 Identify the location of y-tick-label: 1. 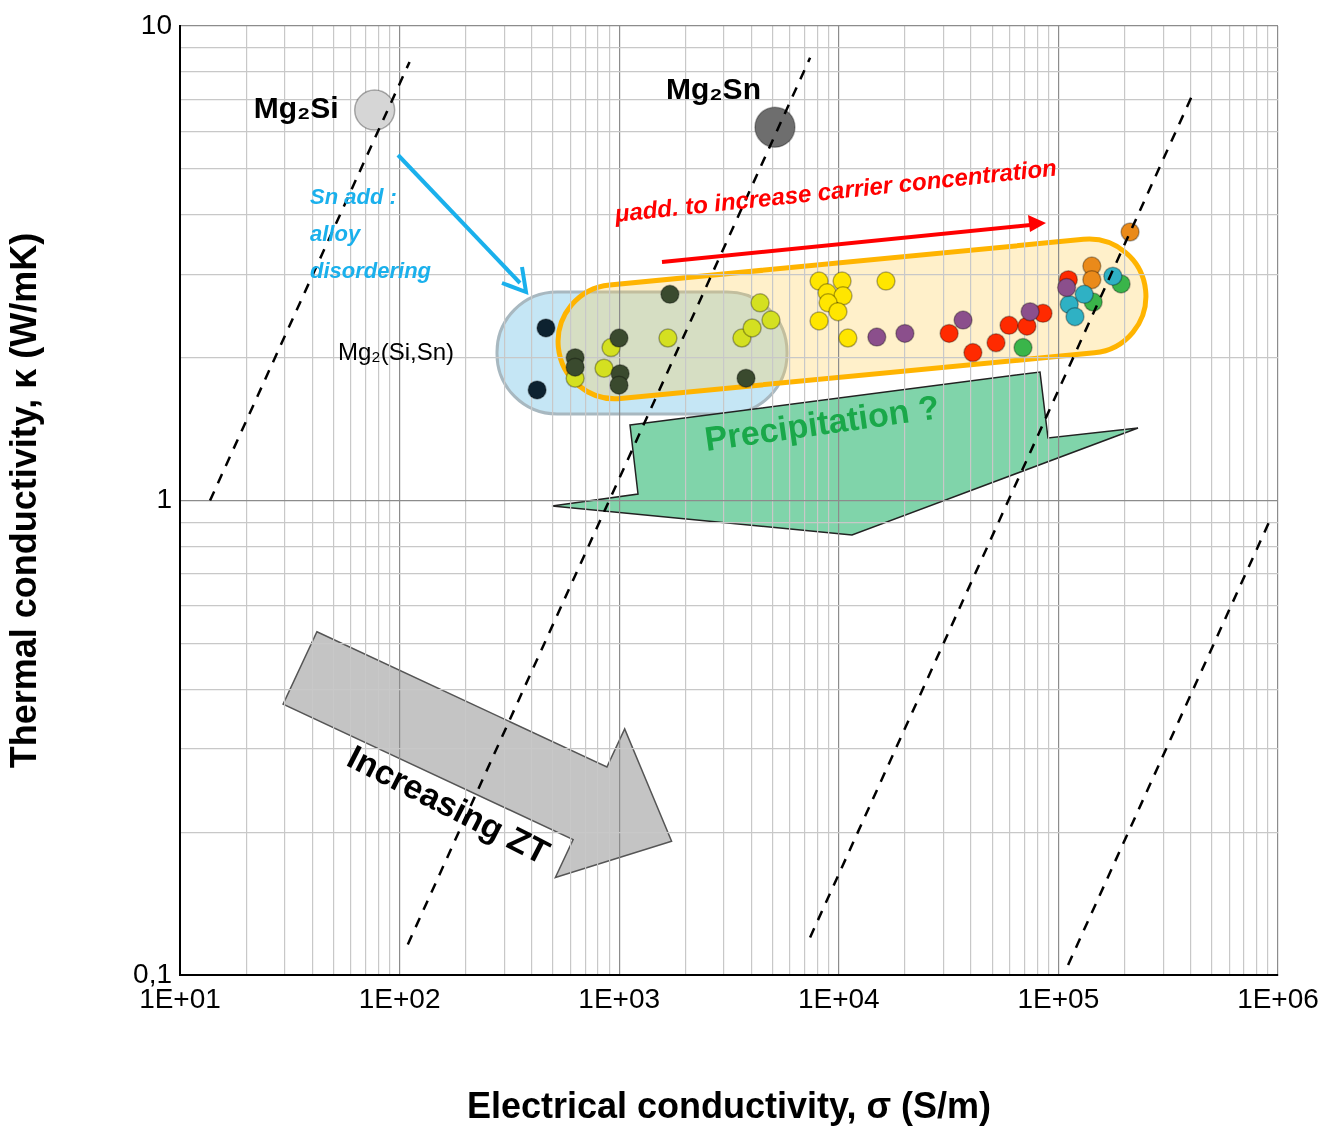
(164, 499).